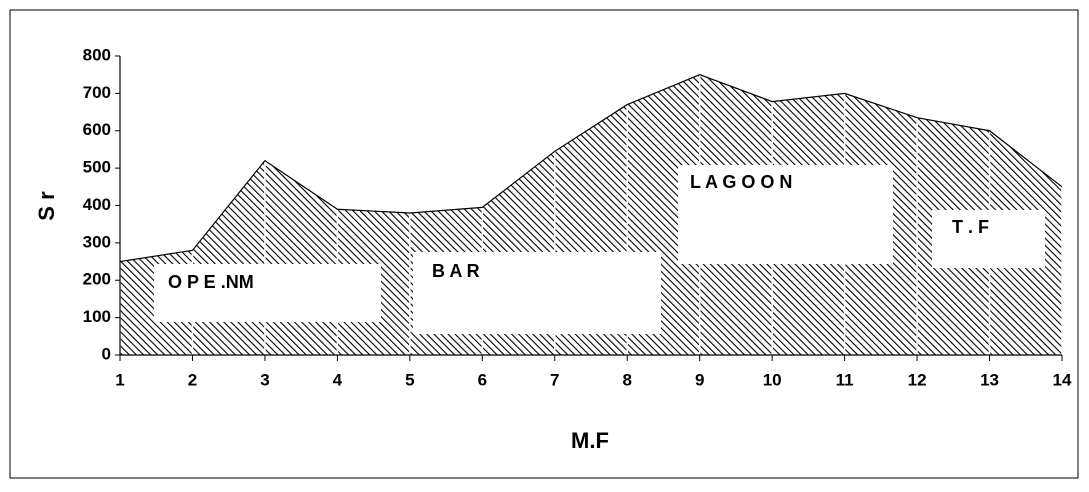 This screenshot has height=492, width=1089. I want to click on y-tick-label: 200, so click(97, 279).